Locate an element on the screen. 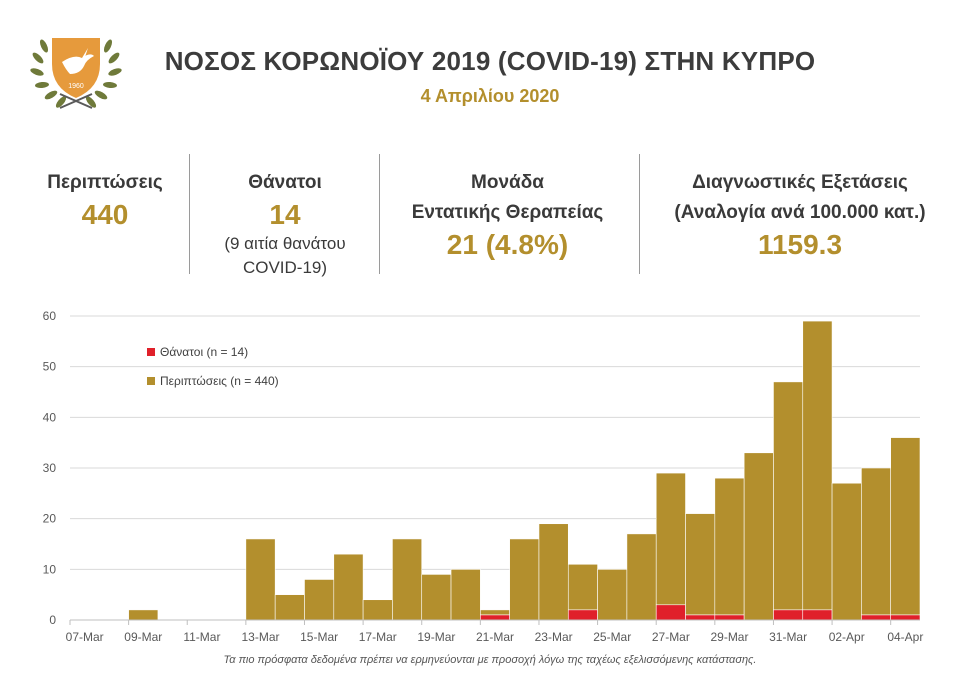 This screenshot has height=678, width=980. x-tick-label: 23-Mar is located at coordinates (554, 637).